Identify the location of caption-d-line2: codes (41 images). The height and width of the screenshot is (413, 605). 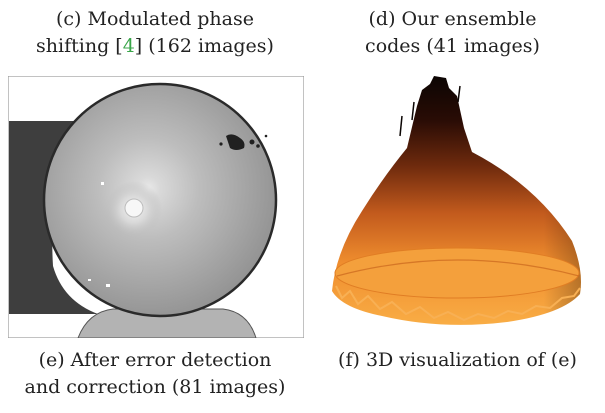
(452, 46).